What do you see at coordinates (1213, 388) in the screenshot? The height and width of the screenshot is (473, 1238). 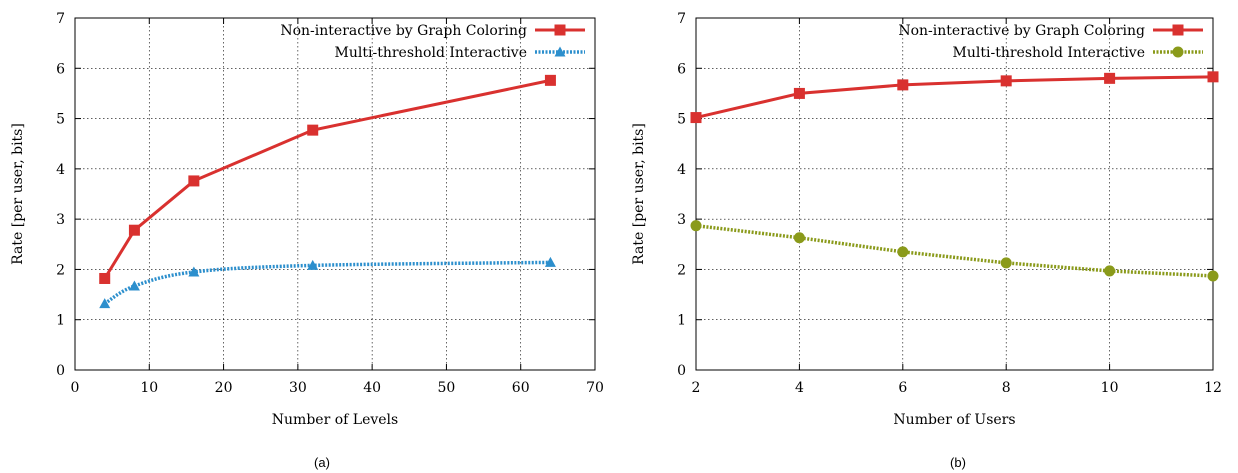 I see `x-tick-label: 12` at bounding box center [1213, 388].